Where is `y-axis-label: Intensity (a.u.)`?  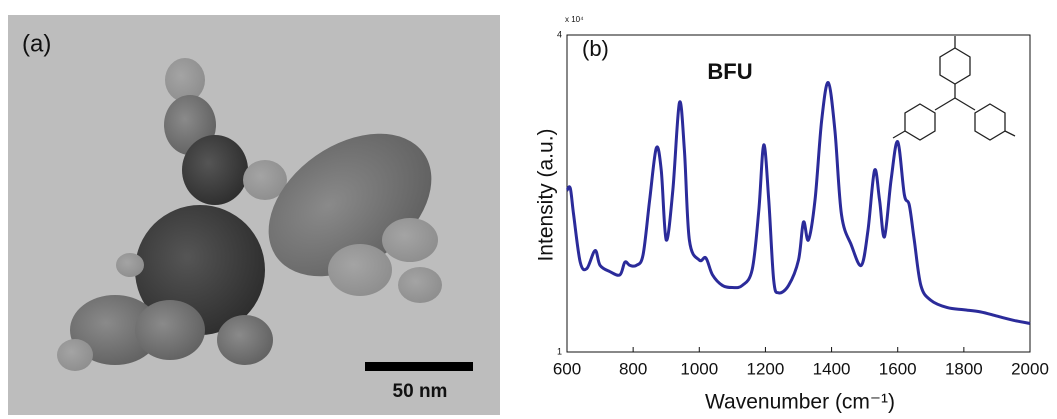
y-axis-label: Intensity (a.u.) is located at coordinates (546, 194).